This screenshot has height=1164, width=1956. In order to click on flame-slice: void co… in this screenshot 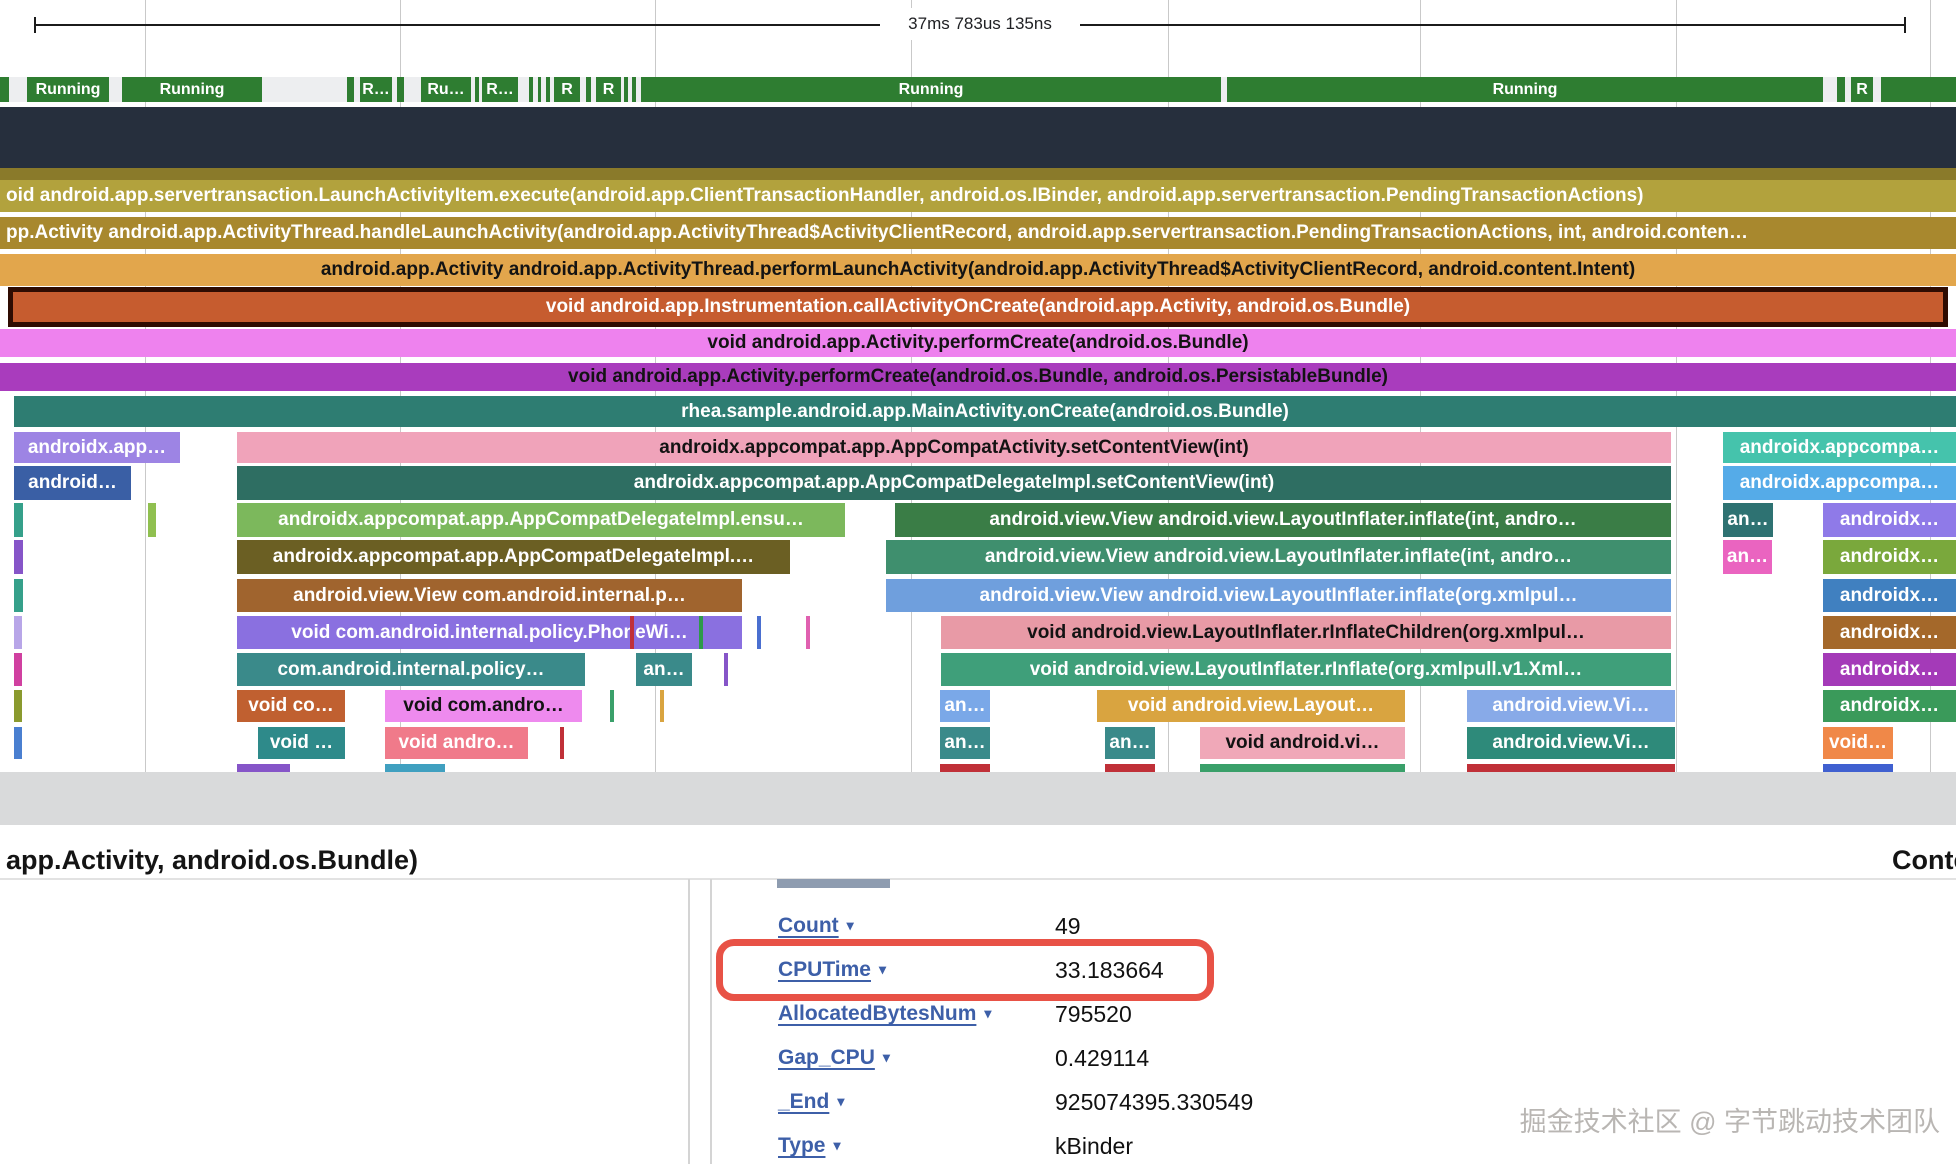, I will do `click(291, 706)`.